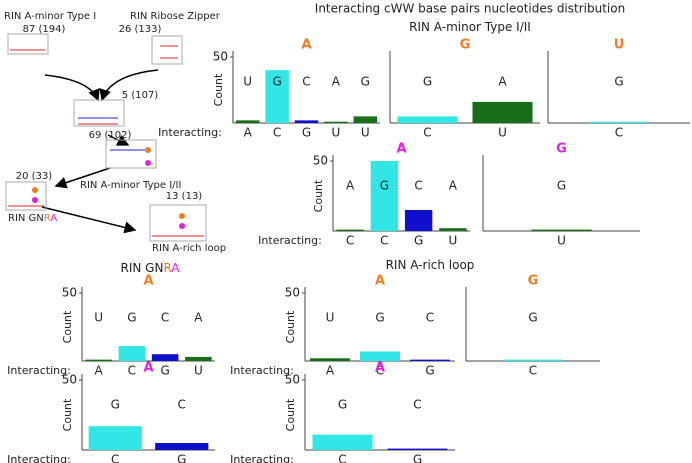  I want to click on section-title-part: RIN A-rich loop, so click(430, 265).